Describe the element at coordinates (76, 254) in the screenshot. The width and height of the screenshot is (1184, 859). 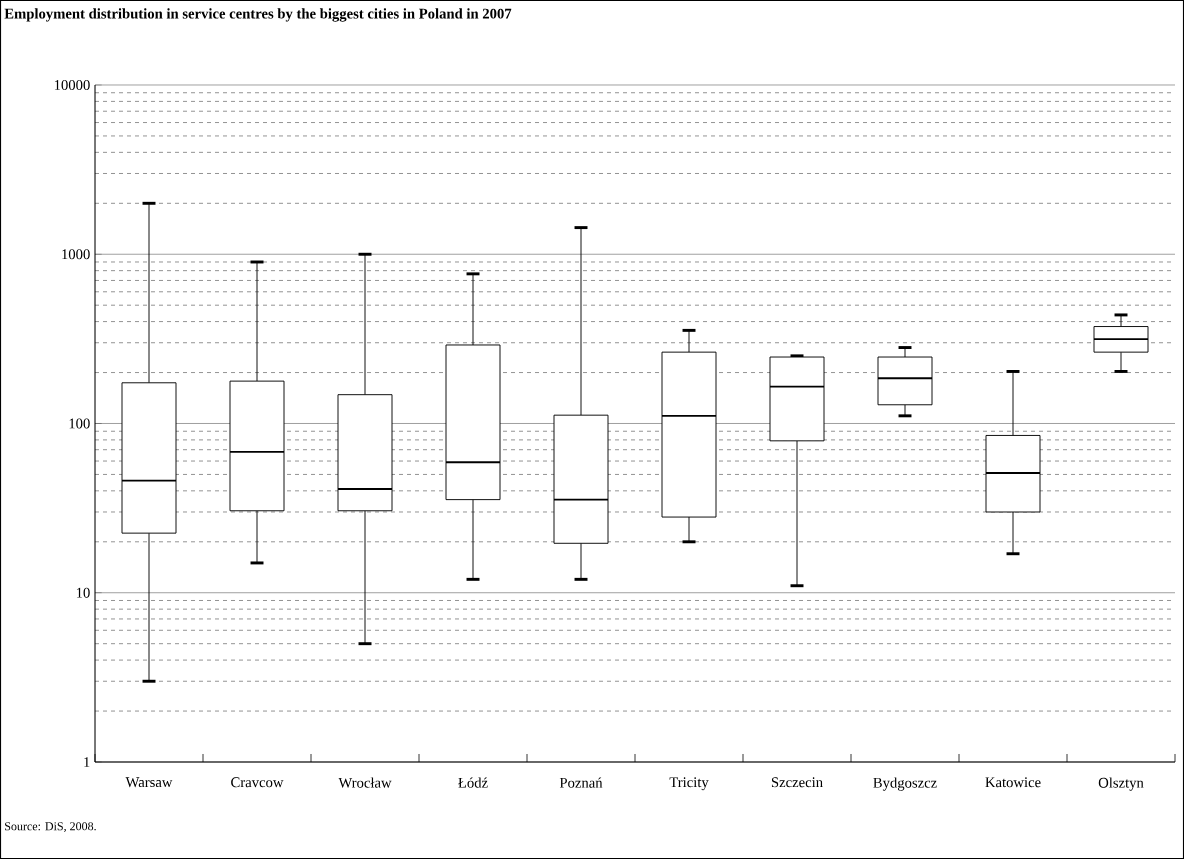
I see `y-tick-label: 1000` at that location.